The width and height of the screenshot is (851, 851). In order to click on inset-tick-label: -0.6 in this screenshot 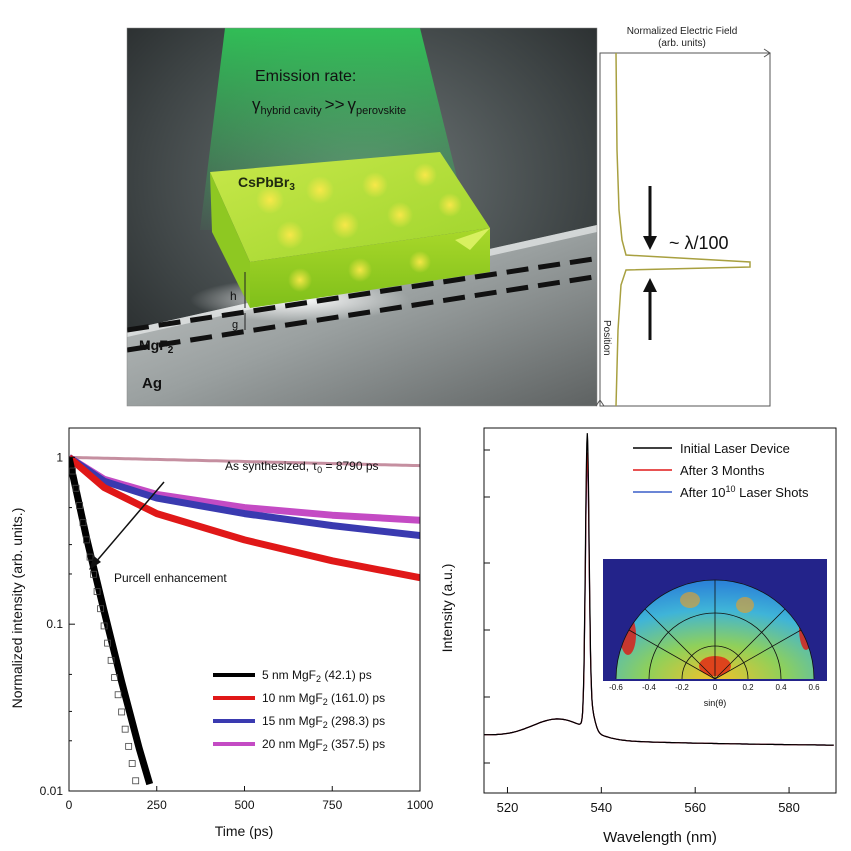, I will do `click(616, 687)`.